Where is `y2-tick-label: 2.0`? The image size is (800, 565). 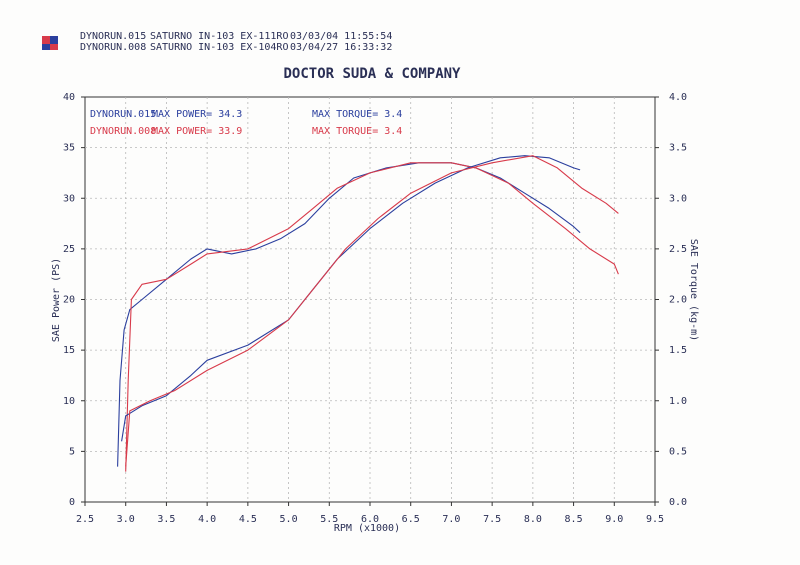
y2-tick-label: 2.0 is located at coordinates (678, 300).